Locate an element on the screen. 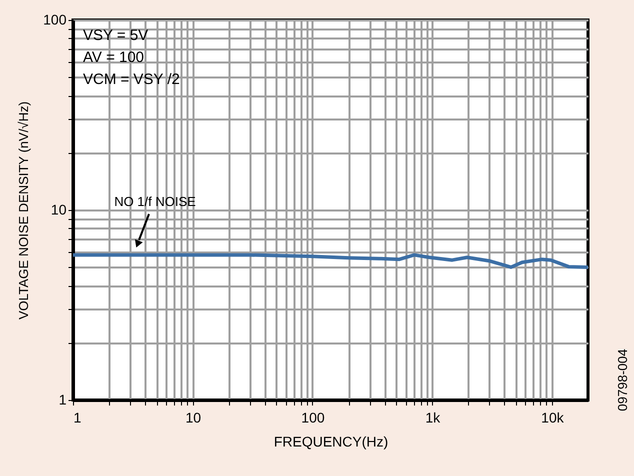 The height and width of the screenshot is (476, 634). y-tick-label: 1 is located at coordinates (62, 400).